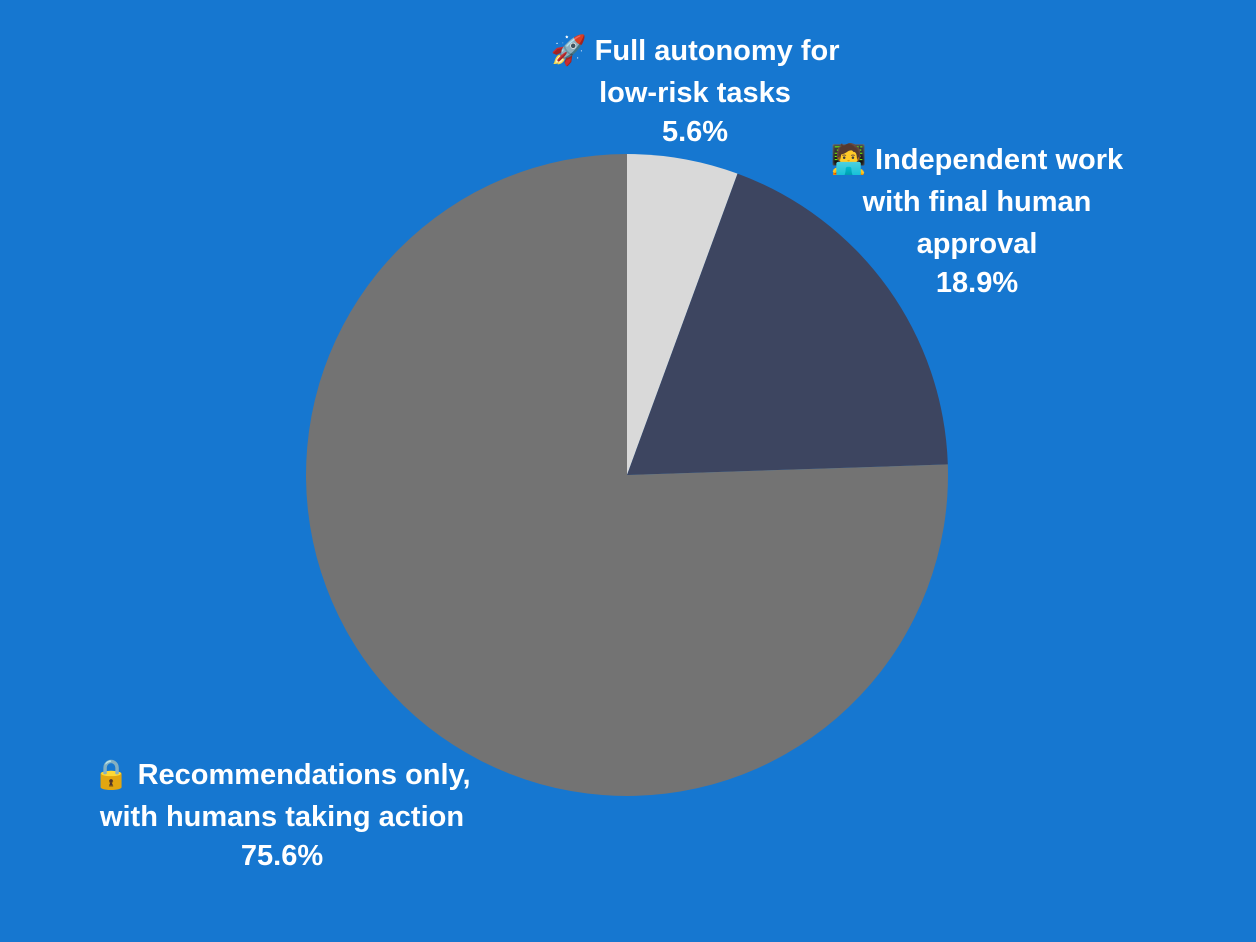 The image size is (1256, 942). Describe the element at coordinates (695, 72) in the screenshot. I see `category-label: 🚀 Full autonomy for low-risk tasks` at that location.